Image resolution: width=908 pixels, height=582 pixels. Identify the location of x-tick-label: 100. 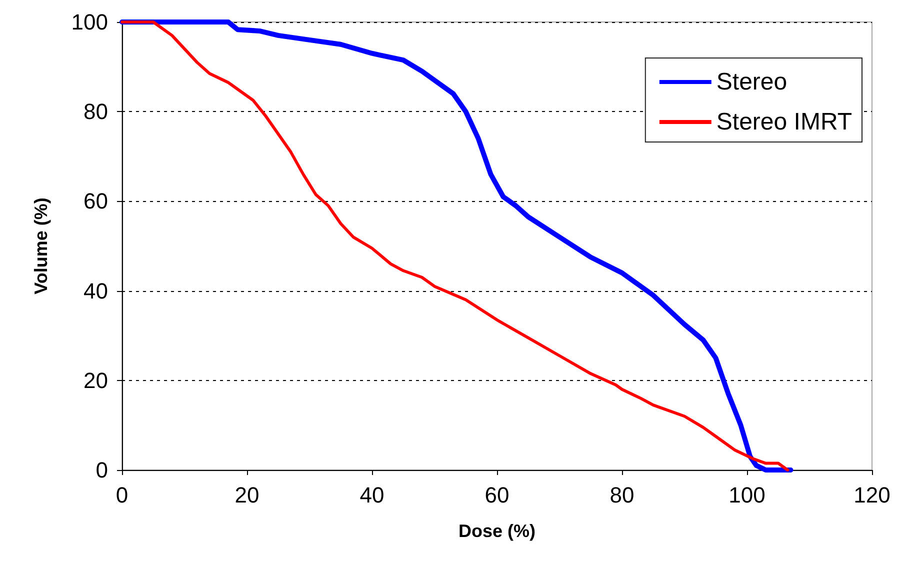
(747, 495).